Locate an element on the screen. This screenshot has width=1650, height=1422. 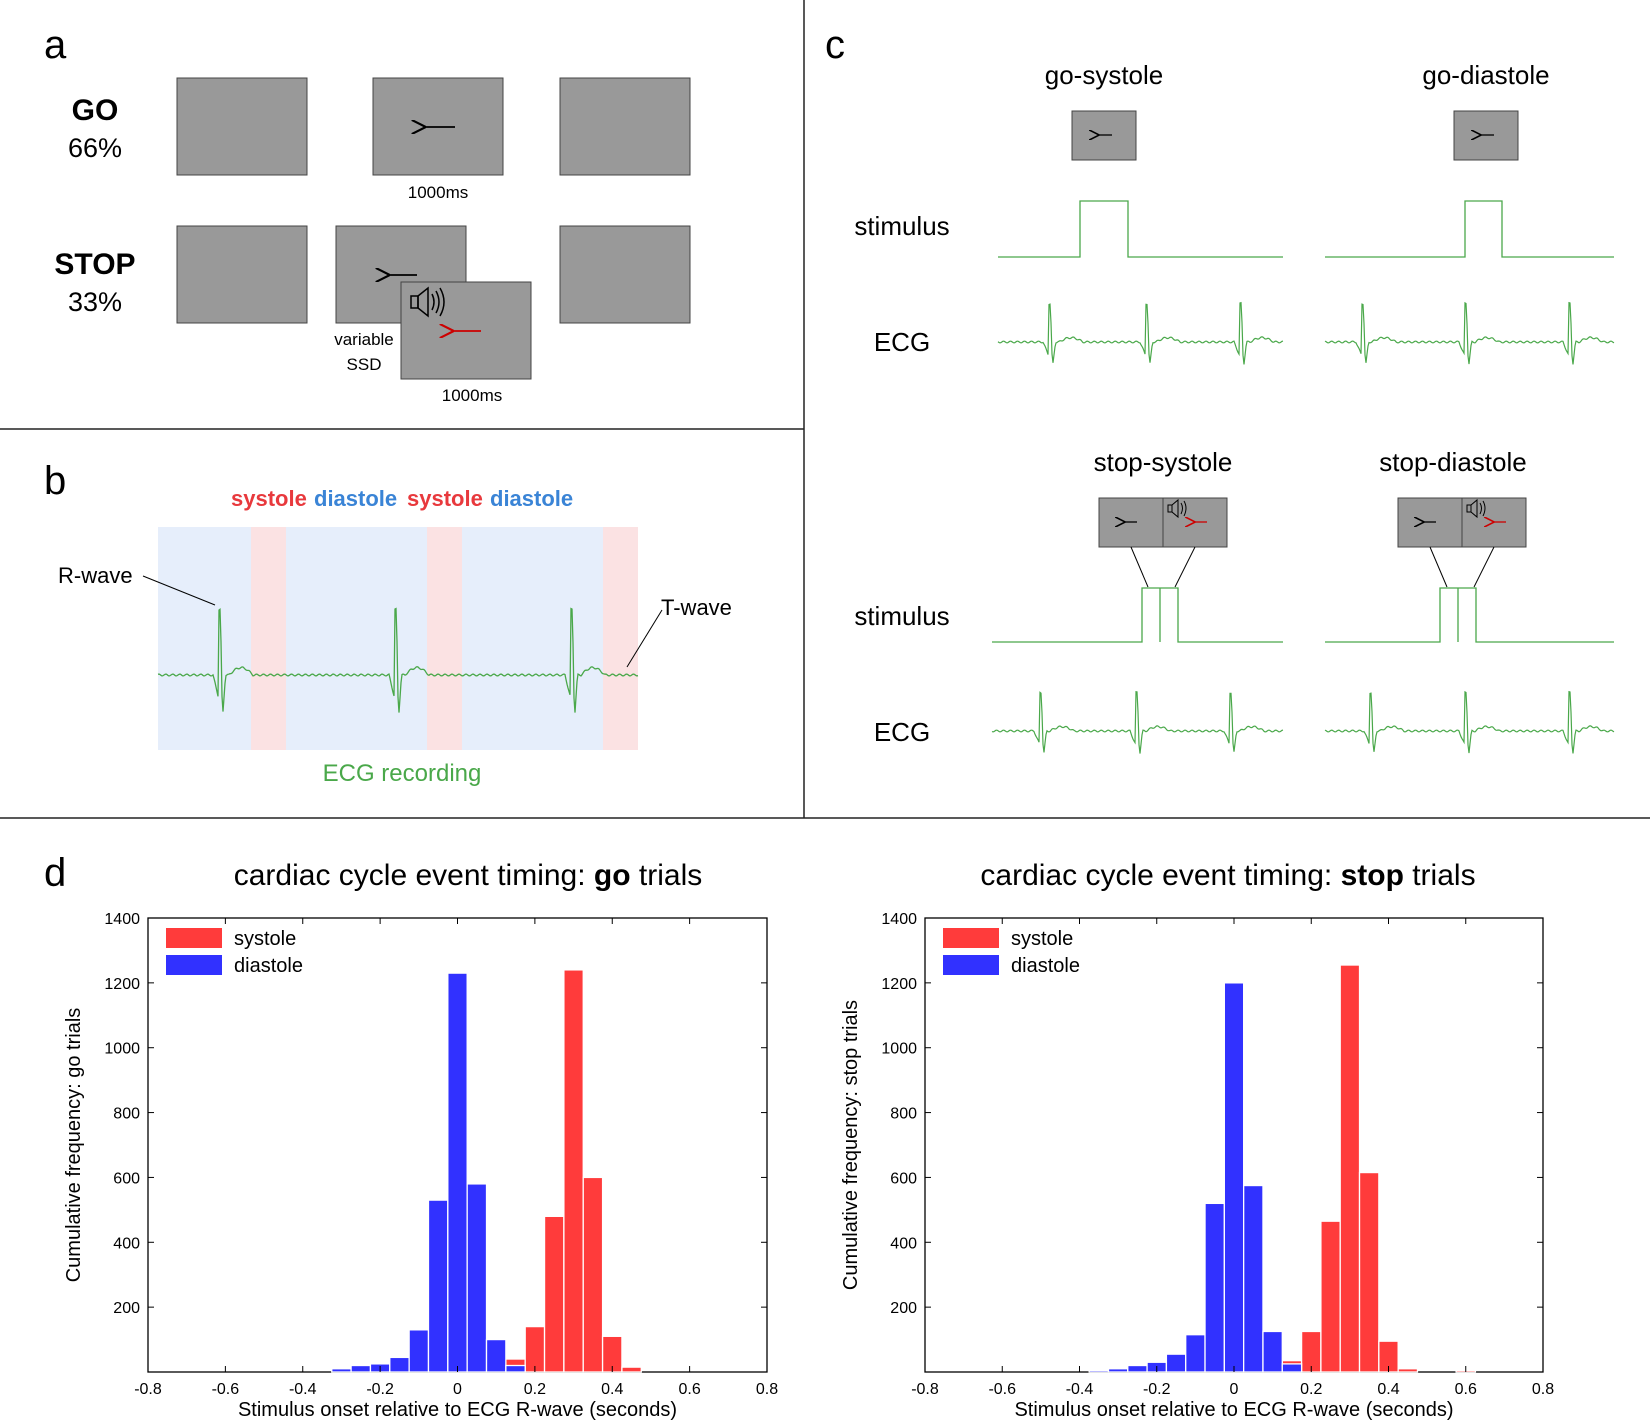
stimulus-trace-stop-diastole is located at coordinates (1469, 615).